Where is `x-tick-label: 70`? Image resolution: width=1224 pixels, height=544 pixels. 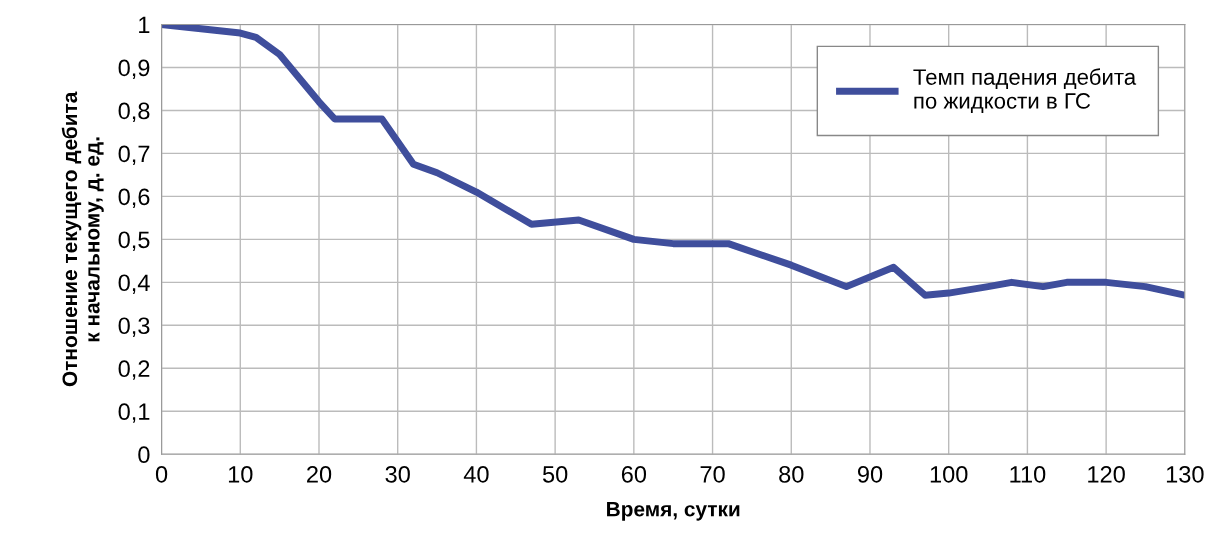 x-tick-label: 70 is located at coordinates (712, 474).